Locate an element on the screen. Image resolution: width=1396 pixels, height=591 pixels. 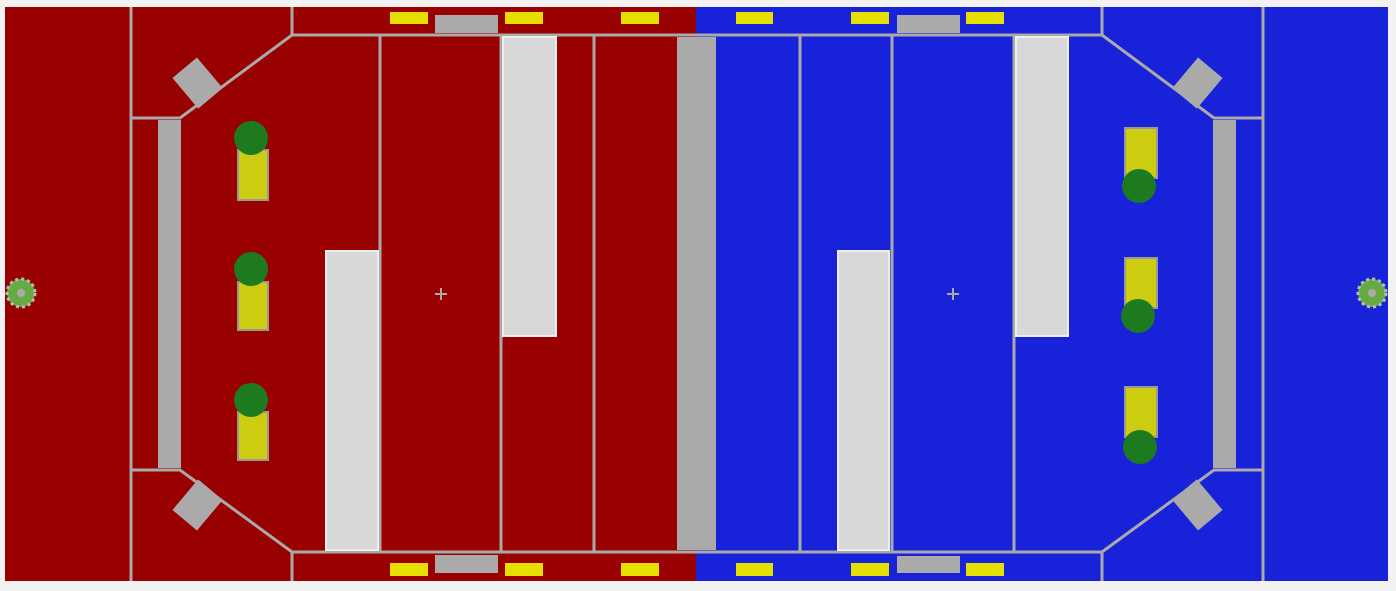
center-barrier is located at coordinates (696, 293).